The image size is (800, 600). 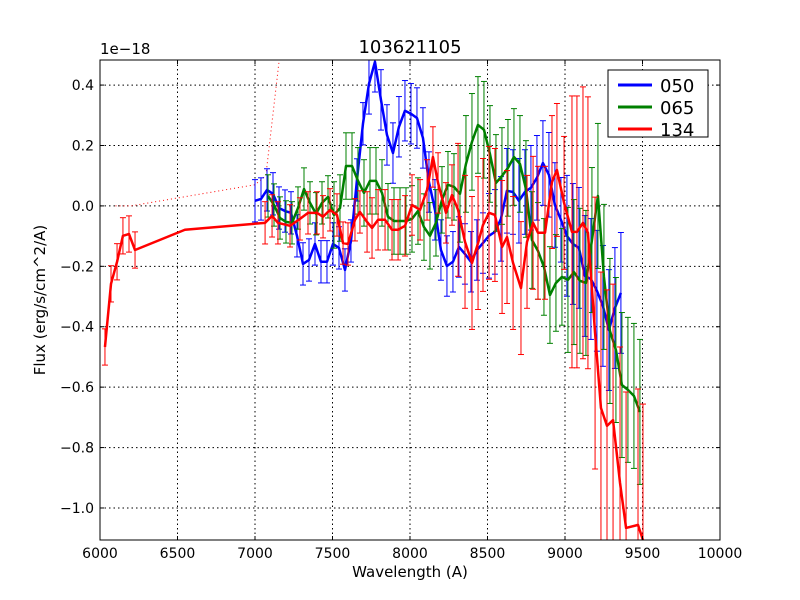 I want to click on y-tick-label: −0.2, so click(x=77, y=267).